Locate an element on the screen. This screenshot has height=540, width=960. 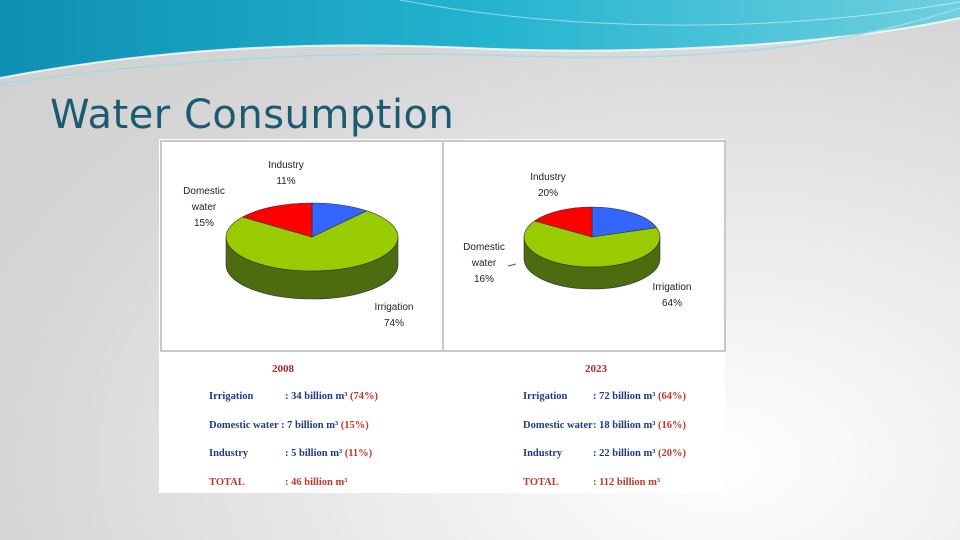
stats-row: Domestic water : 18 billion m³ (16%) is located at coordinates (623, 434).